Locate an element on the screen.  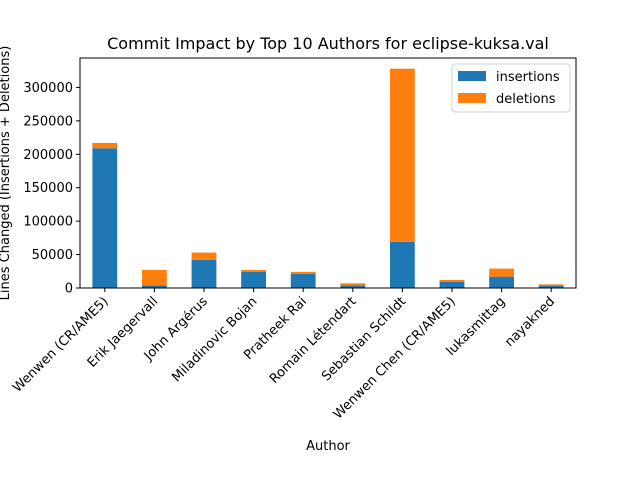
y-axis-label: Lines Changed (Insertions + Deletions) is located at coordinates (6, 173).